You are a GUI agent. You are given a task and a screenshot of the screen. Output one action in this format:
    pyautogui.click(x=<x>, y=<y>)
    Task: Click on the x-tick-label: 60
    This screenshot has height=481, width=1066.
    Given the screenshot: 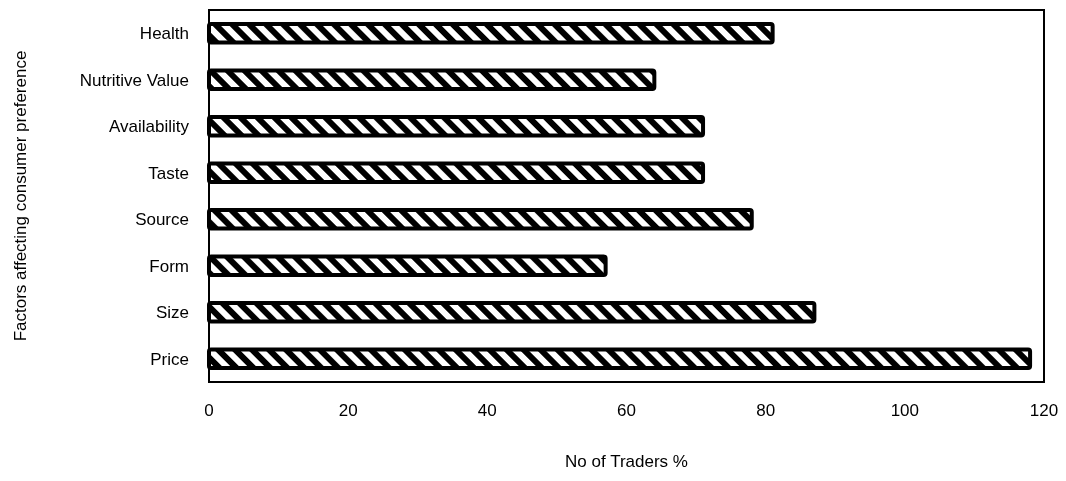 What is the action you would take?
    pyautogui.click(x=626, y=410)
    